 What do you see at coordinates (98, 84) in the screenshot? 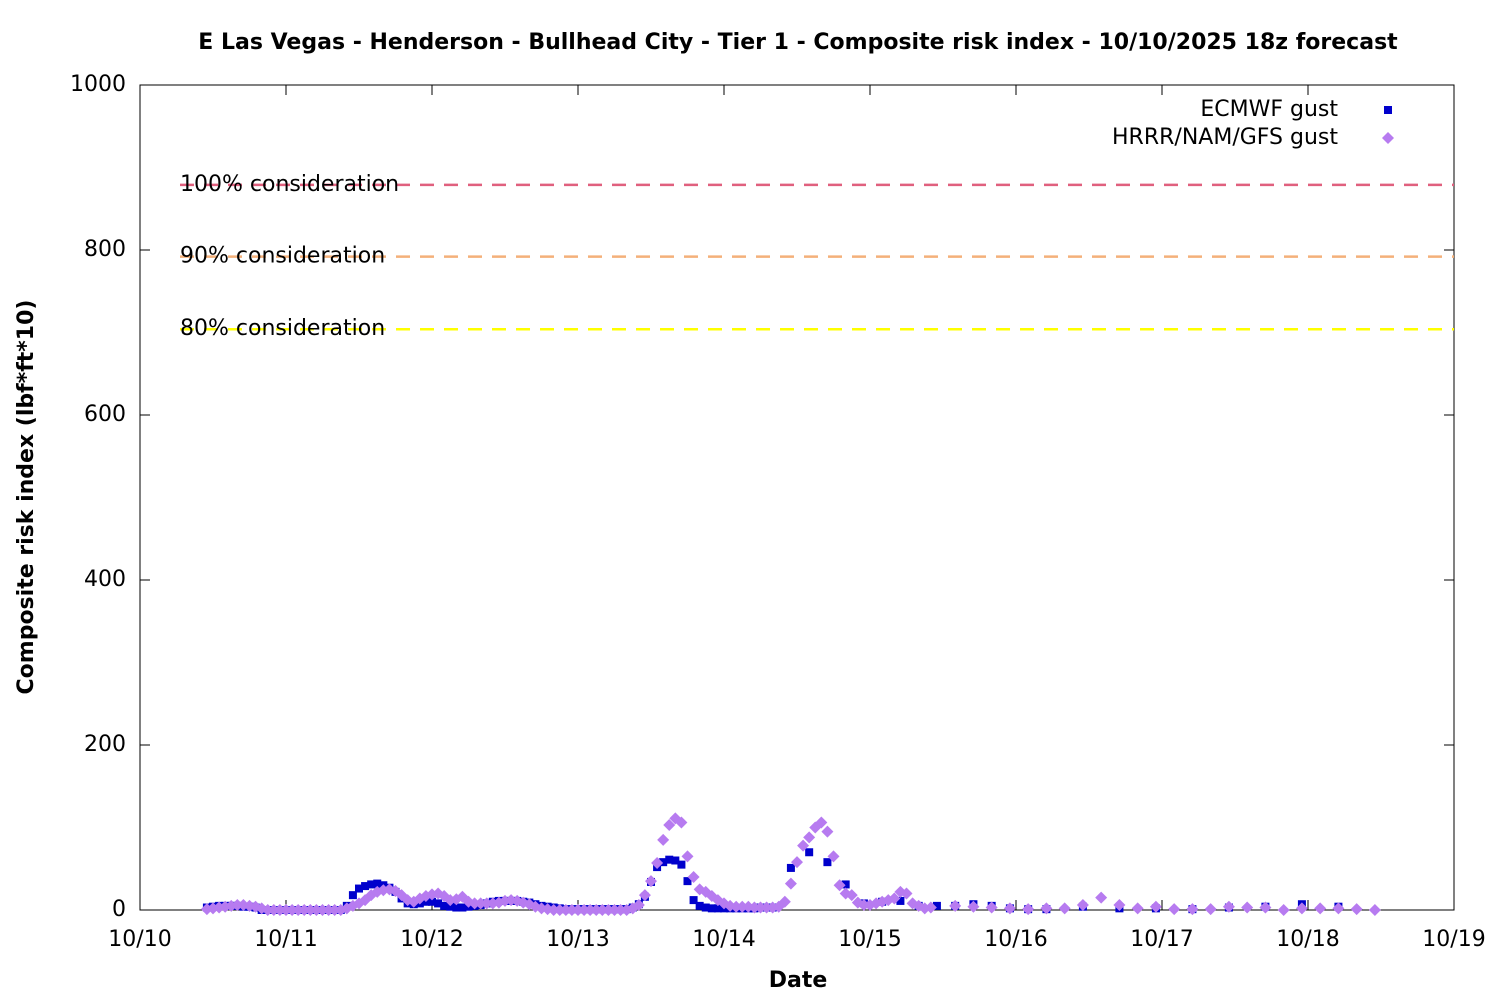
I see `y-tick-label: 1000` at bounding box center [98, 84].